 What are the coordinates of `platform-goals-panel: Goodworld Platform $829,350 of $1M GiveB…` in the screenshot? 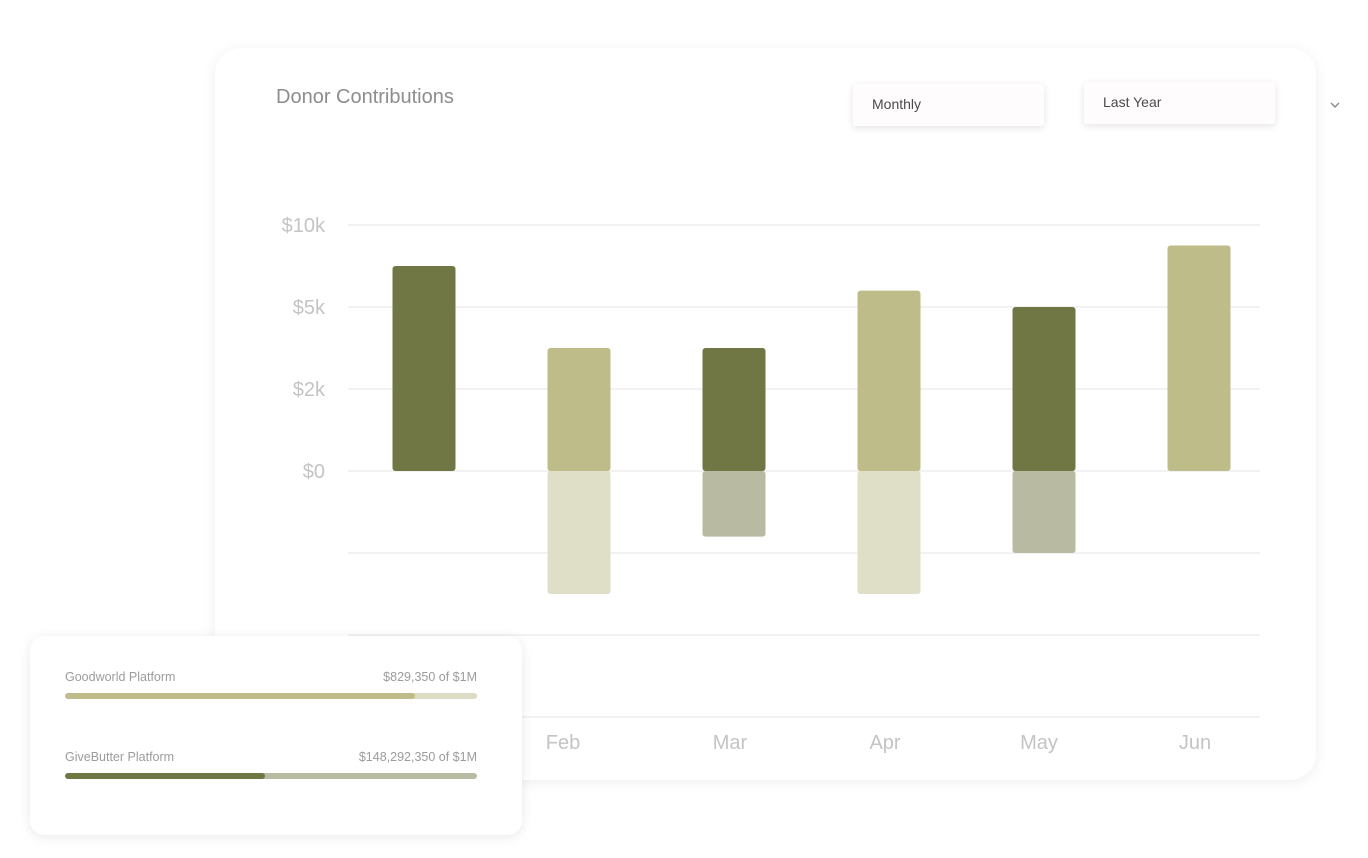 It's located at (276, 735).